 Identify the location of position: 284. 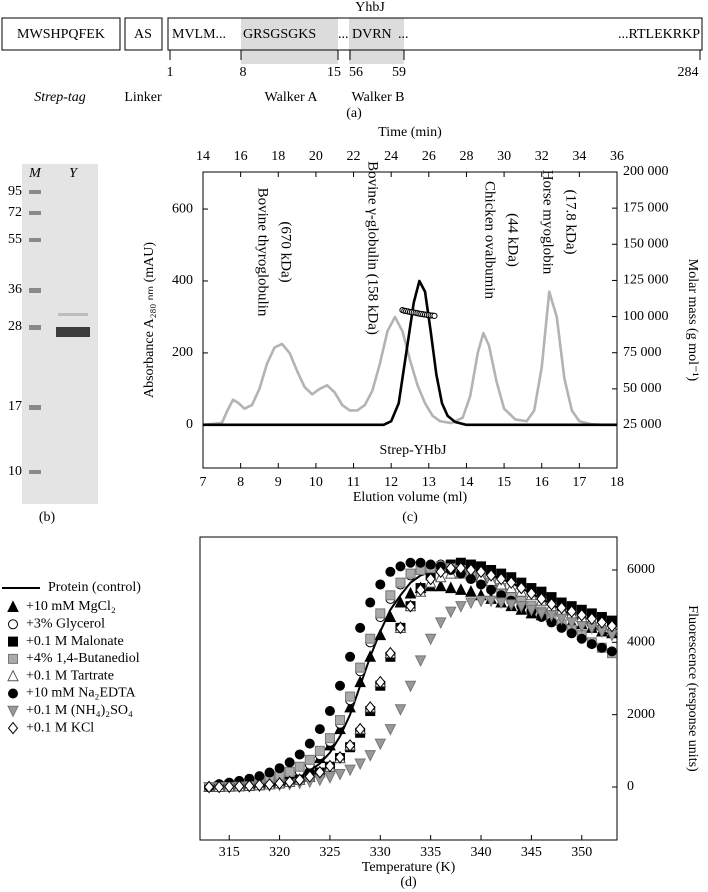
(688, 72).